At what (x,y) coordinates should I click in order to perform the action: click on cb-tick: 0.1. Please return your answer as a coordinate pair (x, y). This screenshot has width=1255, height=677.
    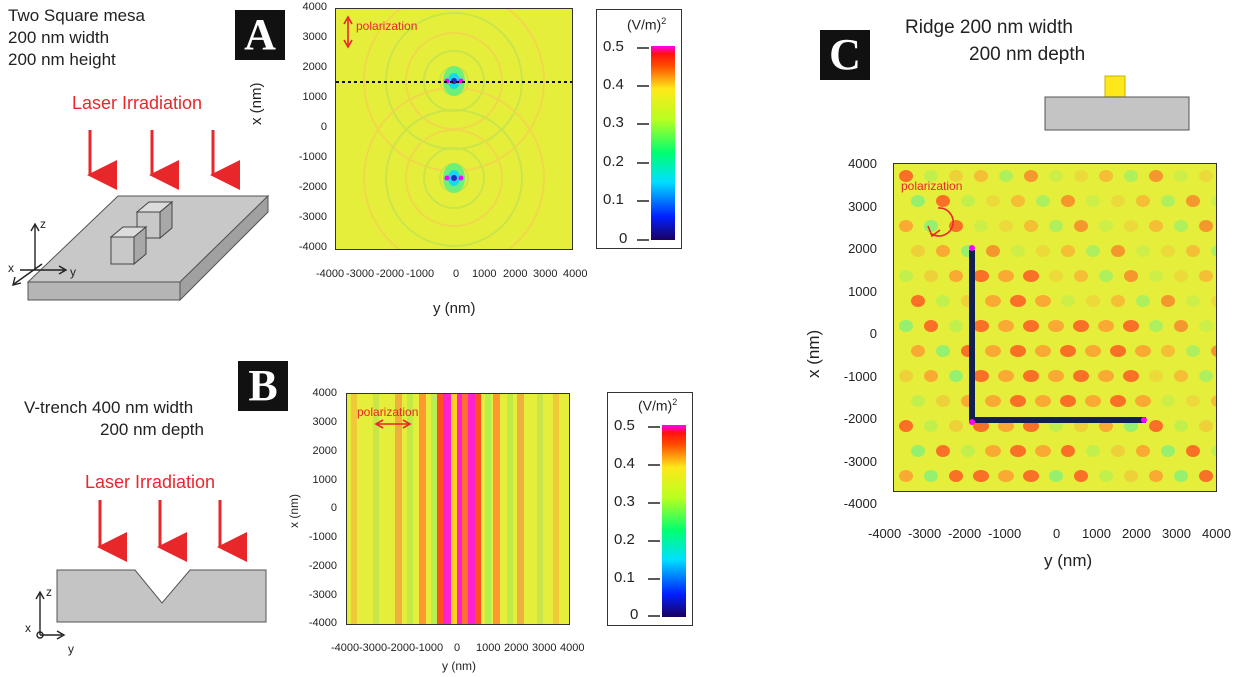
    Looking at the image, I should click on (613, 199).